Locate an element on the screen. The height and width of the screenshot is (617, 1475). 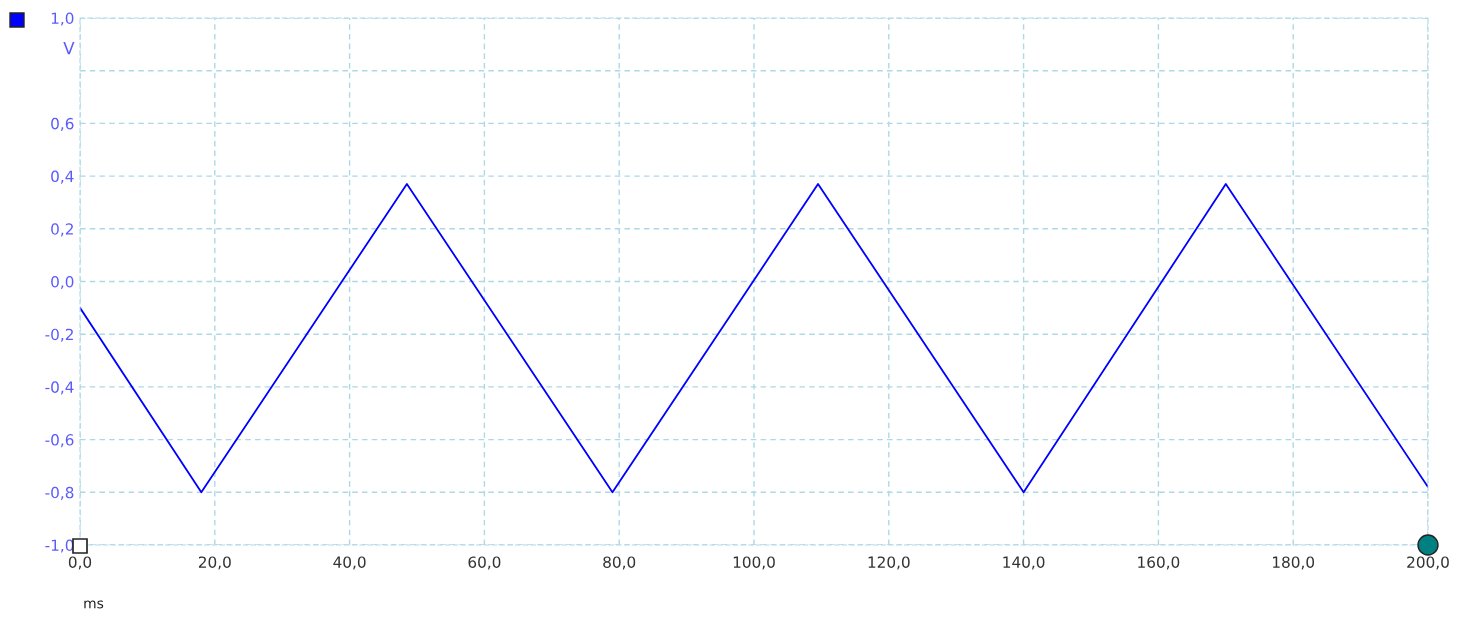
x-tick-label: 40,0 is located at coordinates (349, 563).